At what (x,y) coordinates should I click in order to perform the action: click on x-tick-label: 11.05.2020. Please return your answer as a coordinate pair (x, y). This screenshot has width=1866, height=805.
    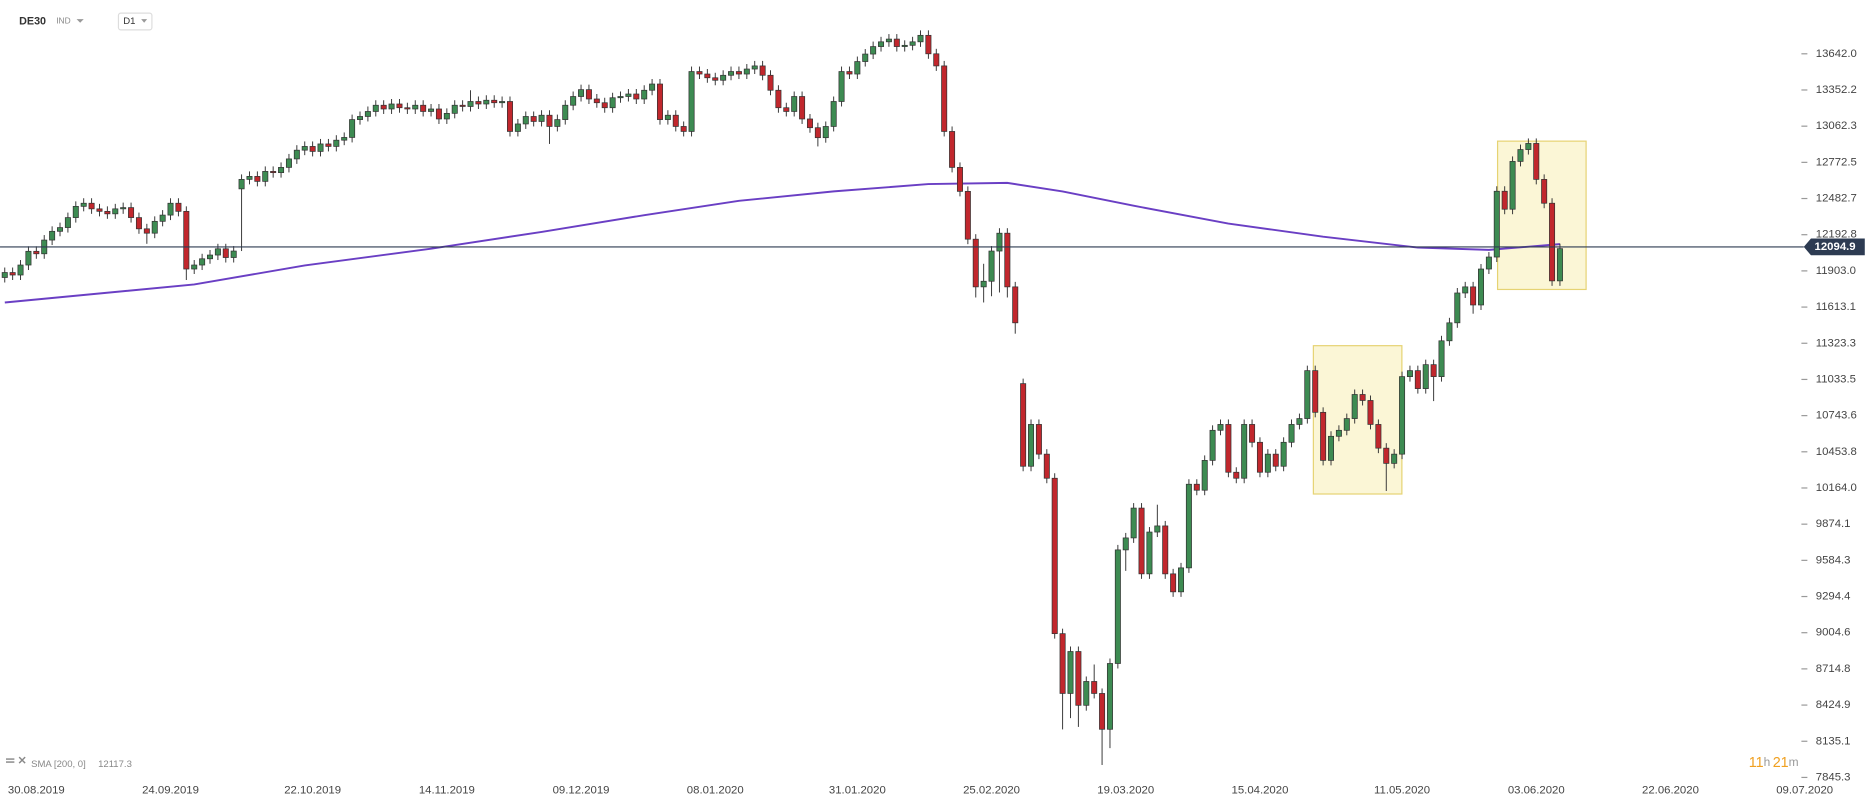
    Looking at the image, I should click on (1402, 791).